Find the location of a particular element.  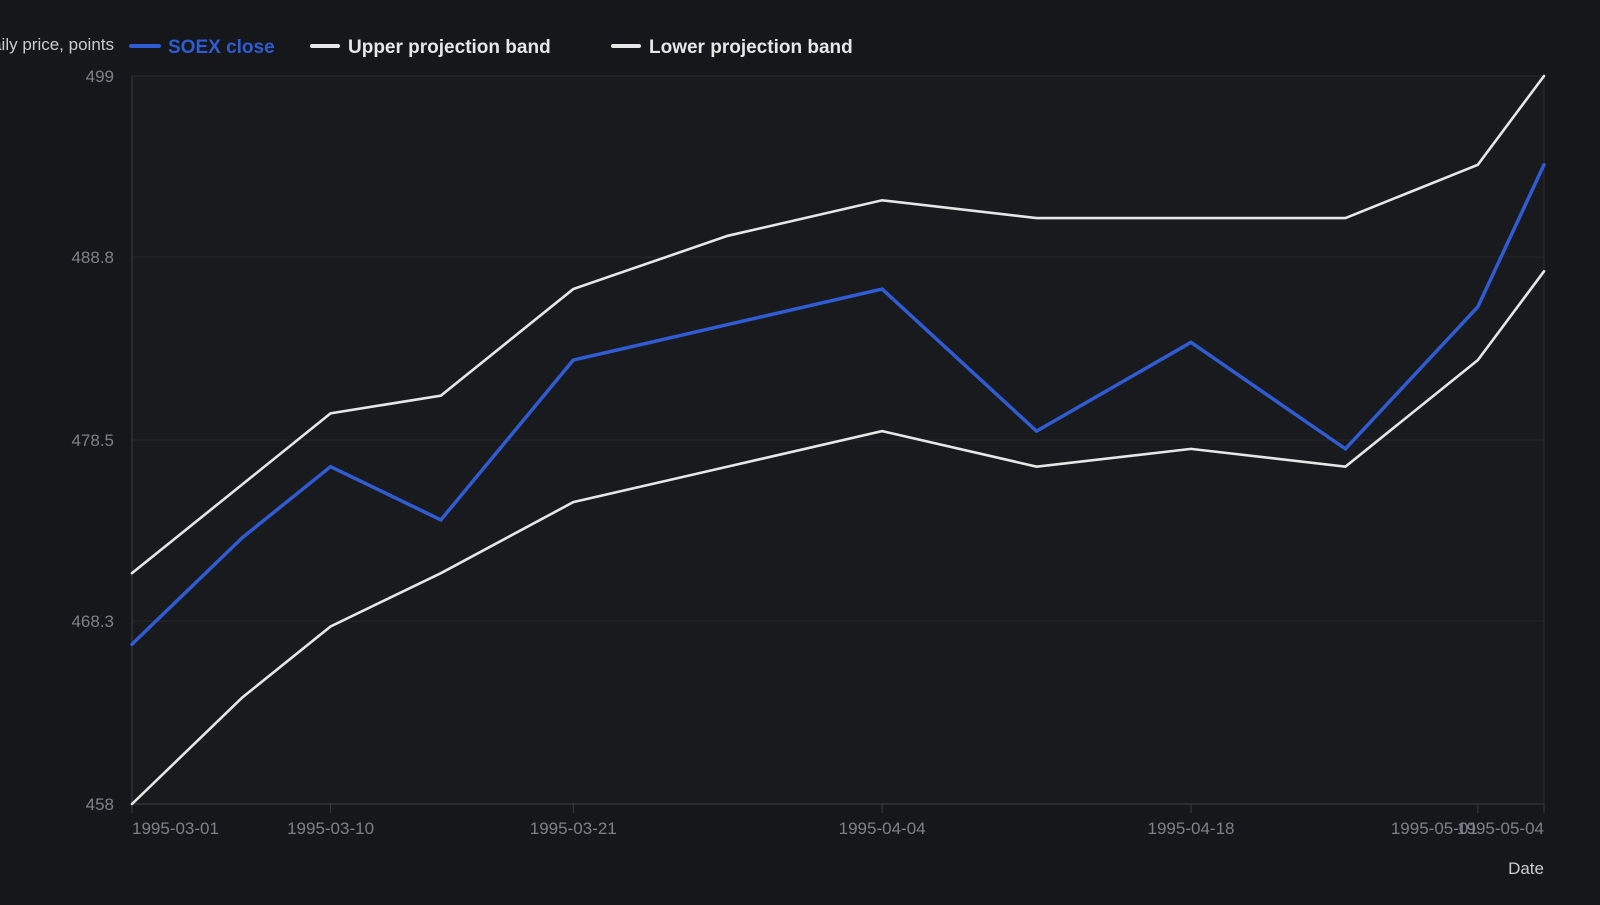

x-tick-label: 1995-03-21 is located at coordinates (573, 828).